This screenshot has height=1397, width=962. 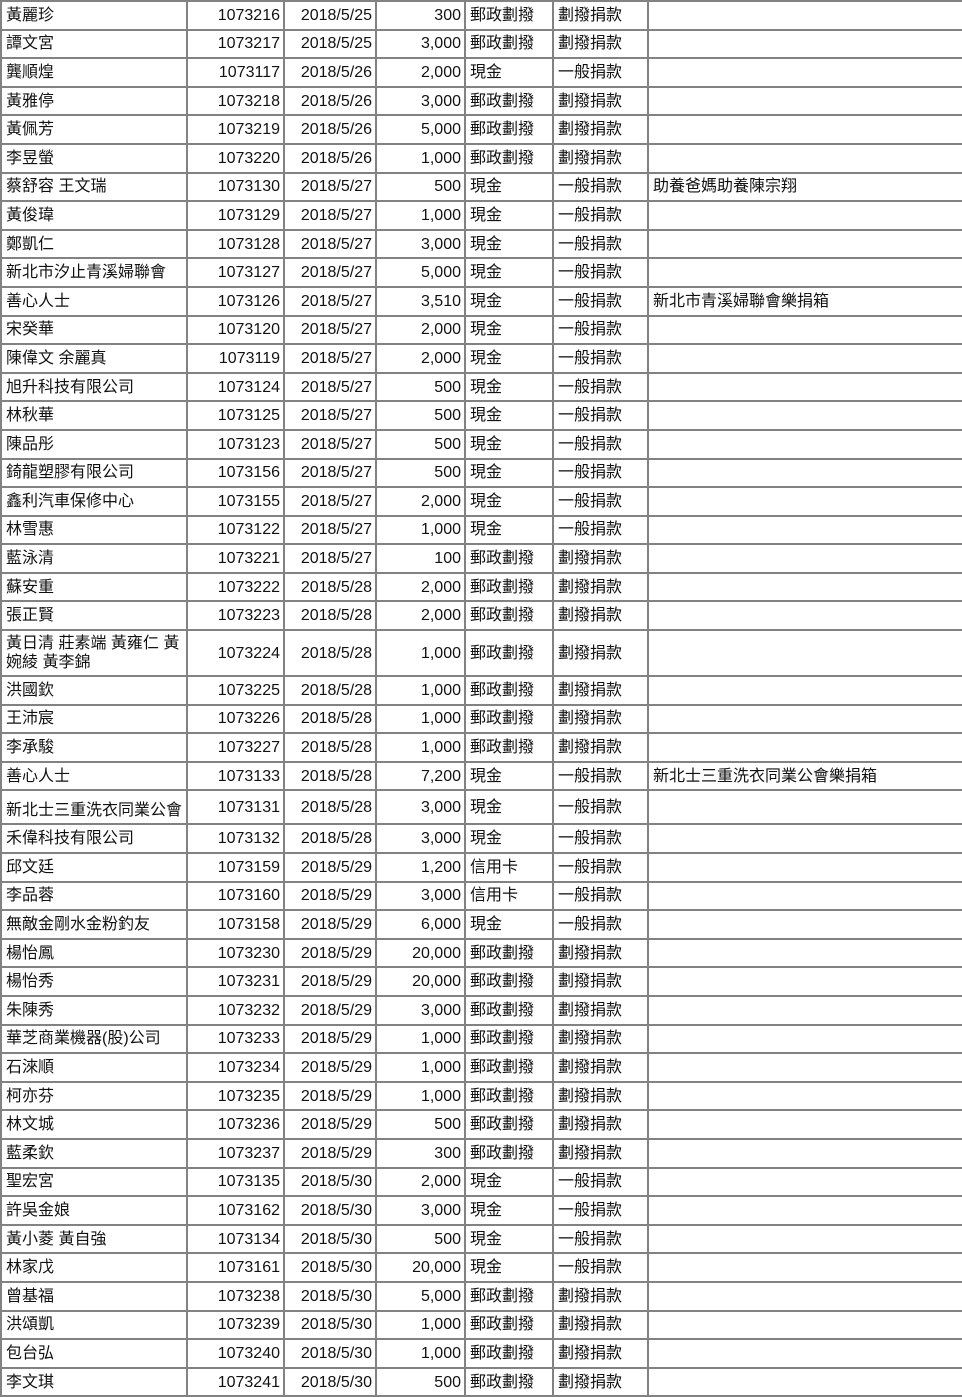 What do you see at coordinates (235, 501) in the screenshot?
I see `cell-receipt-number: 1073155` at bounding box center [235, 501].